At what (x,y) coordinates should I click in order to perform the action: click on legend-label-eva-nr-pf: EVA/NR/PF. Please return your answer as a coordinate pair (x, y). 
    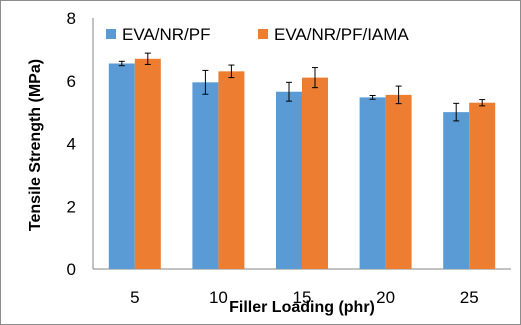
    Looking at the image, I should click on (166, 34).